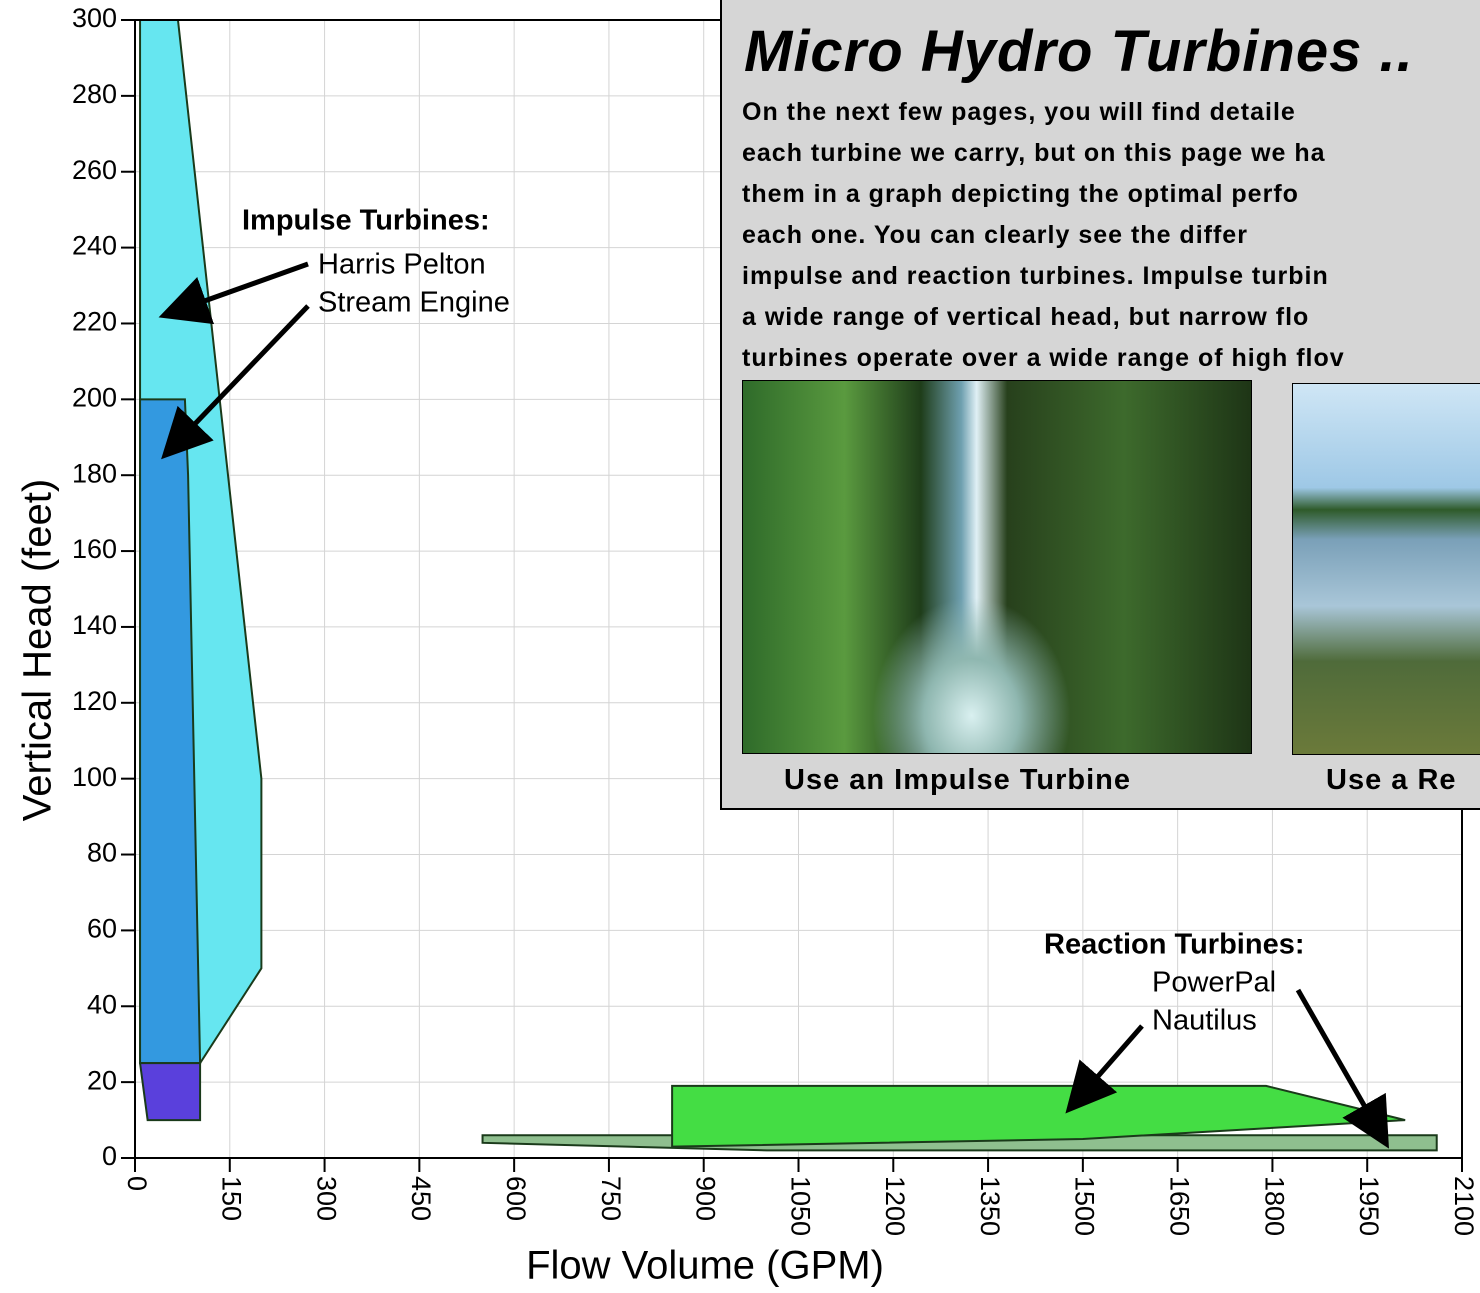  Describe the element at coordinates (1174, 945) in the screenshot. I see `annotation: Reaction Turbines:` at that location.